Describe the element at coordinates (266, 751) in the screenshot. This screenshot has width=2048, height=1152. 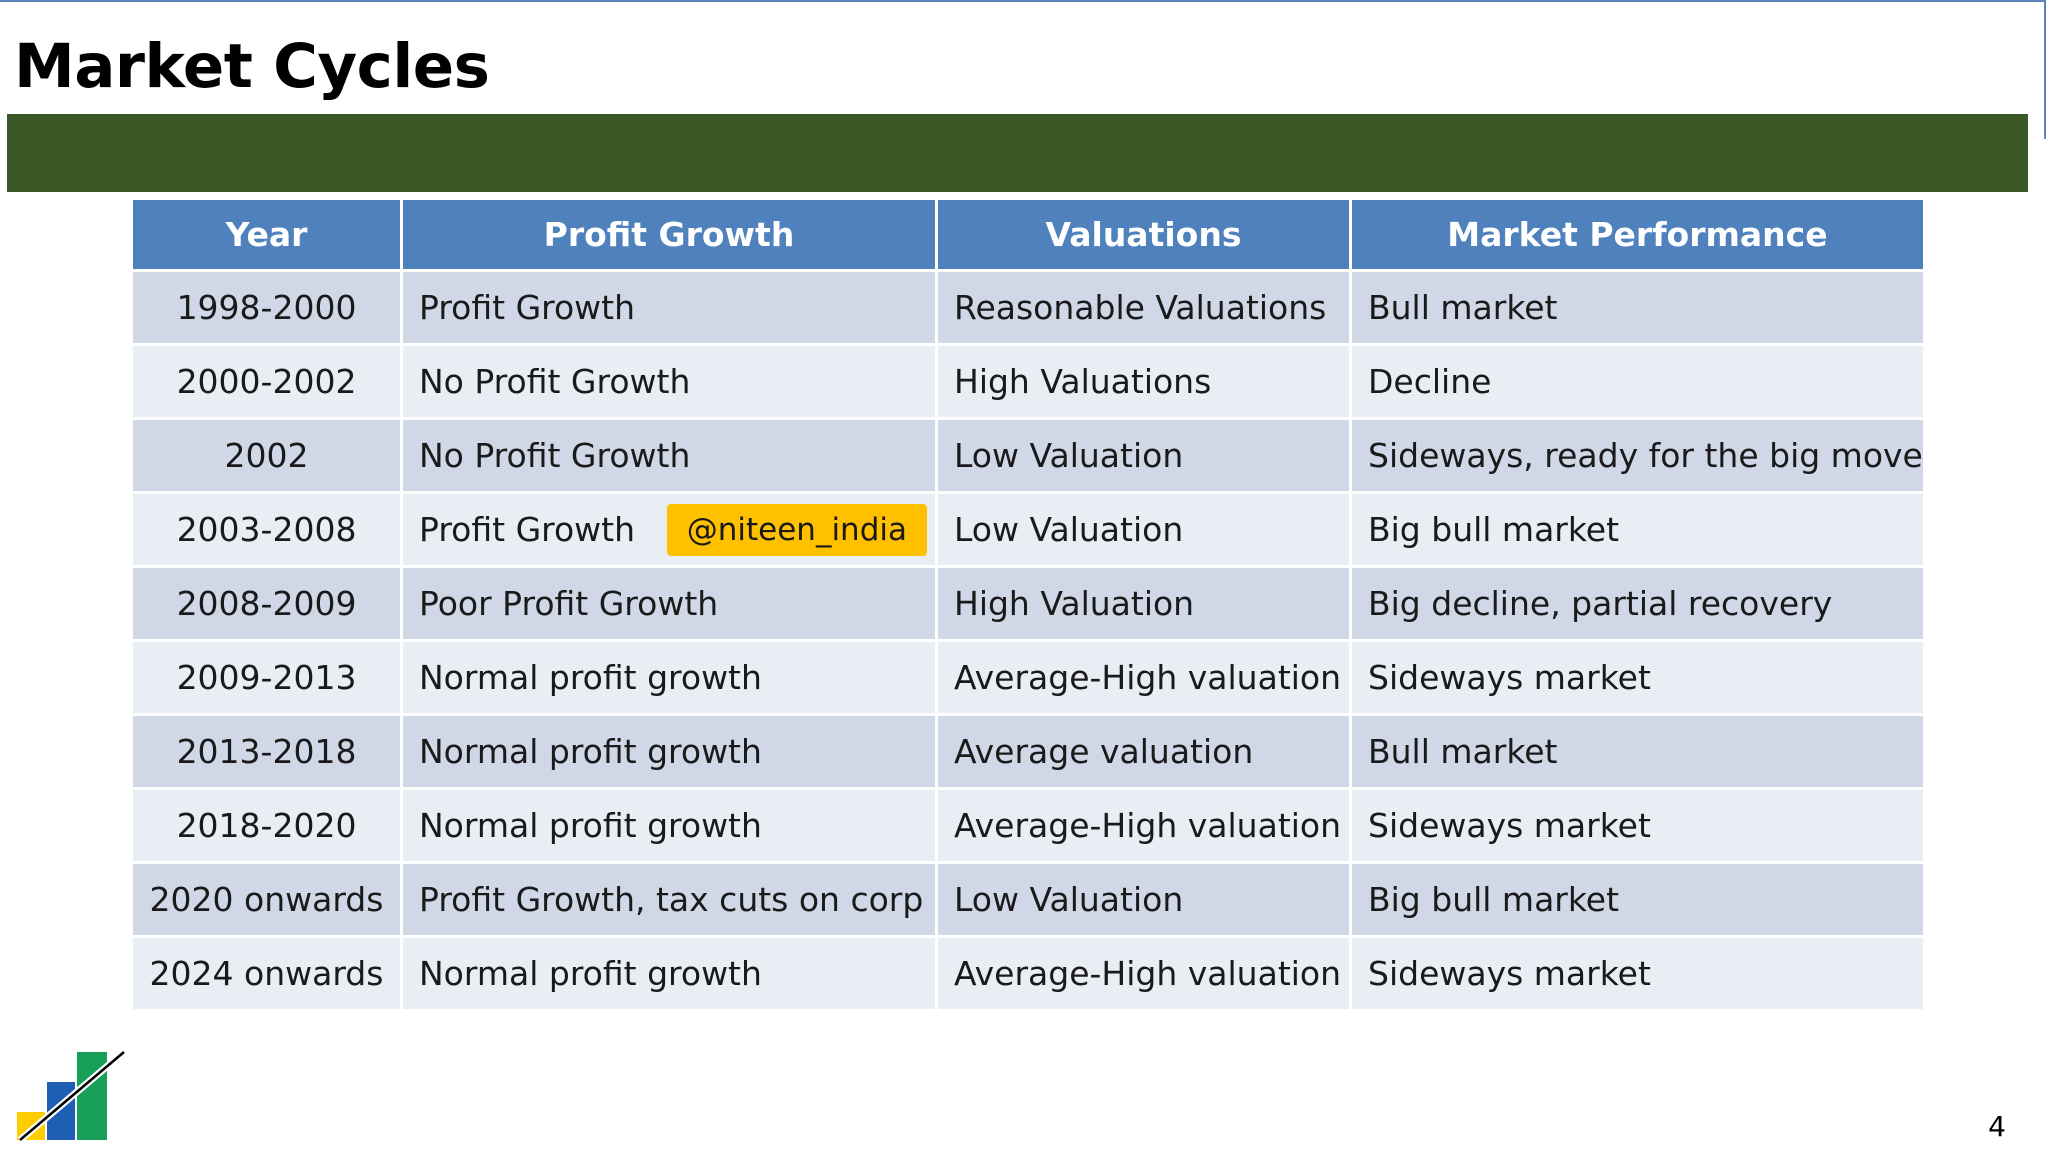
I see `cell-year: 2013-2018` at that location.